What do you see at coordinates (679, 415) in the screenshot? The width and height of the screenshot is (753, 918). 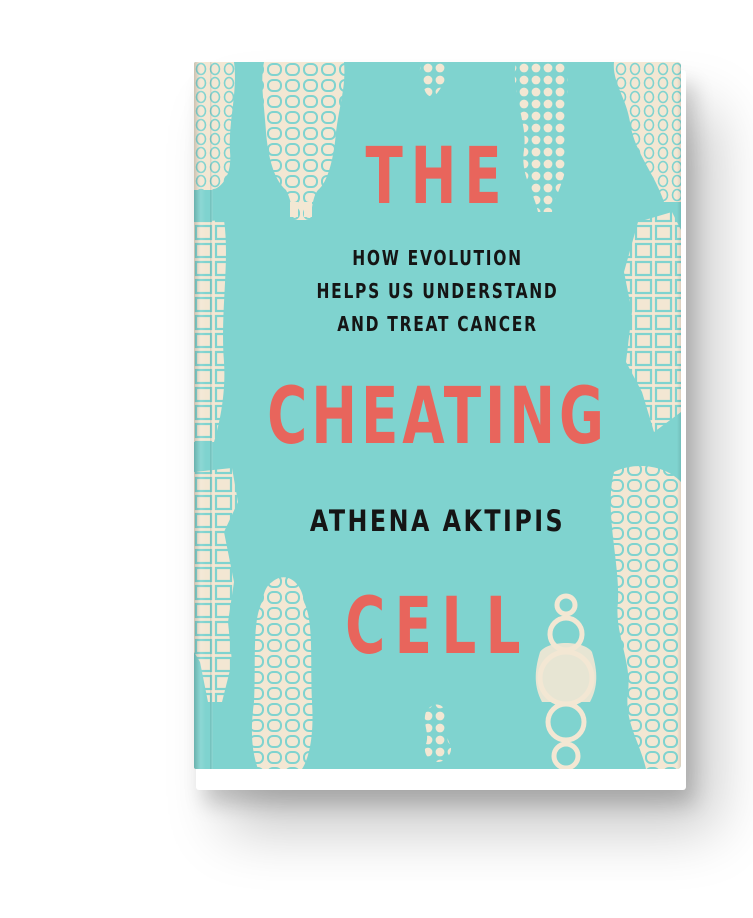 I see `page-edge` at bounding box center [679, 415].